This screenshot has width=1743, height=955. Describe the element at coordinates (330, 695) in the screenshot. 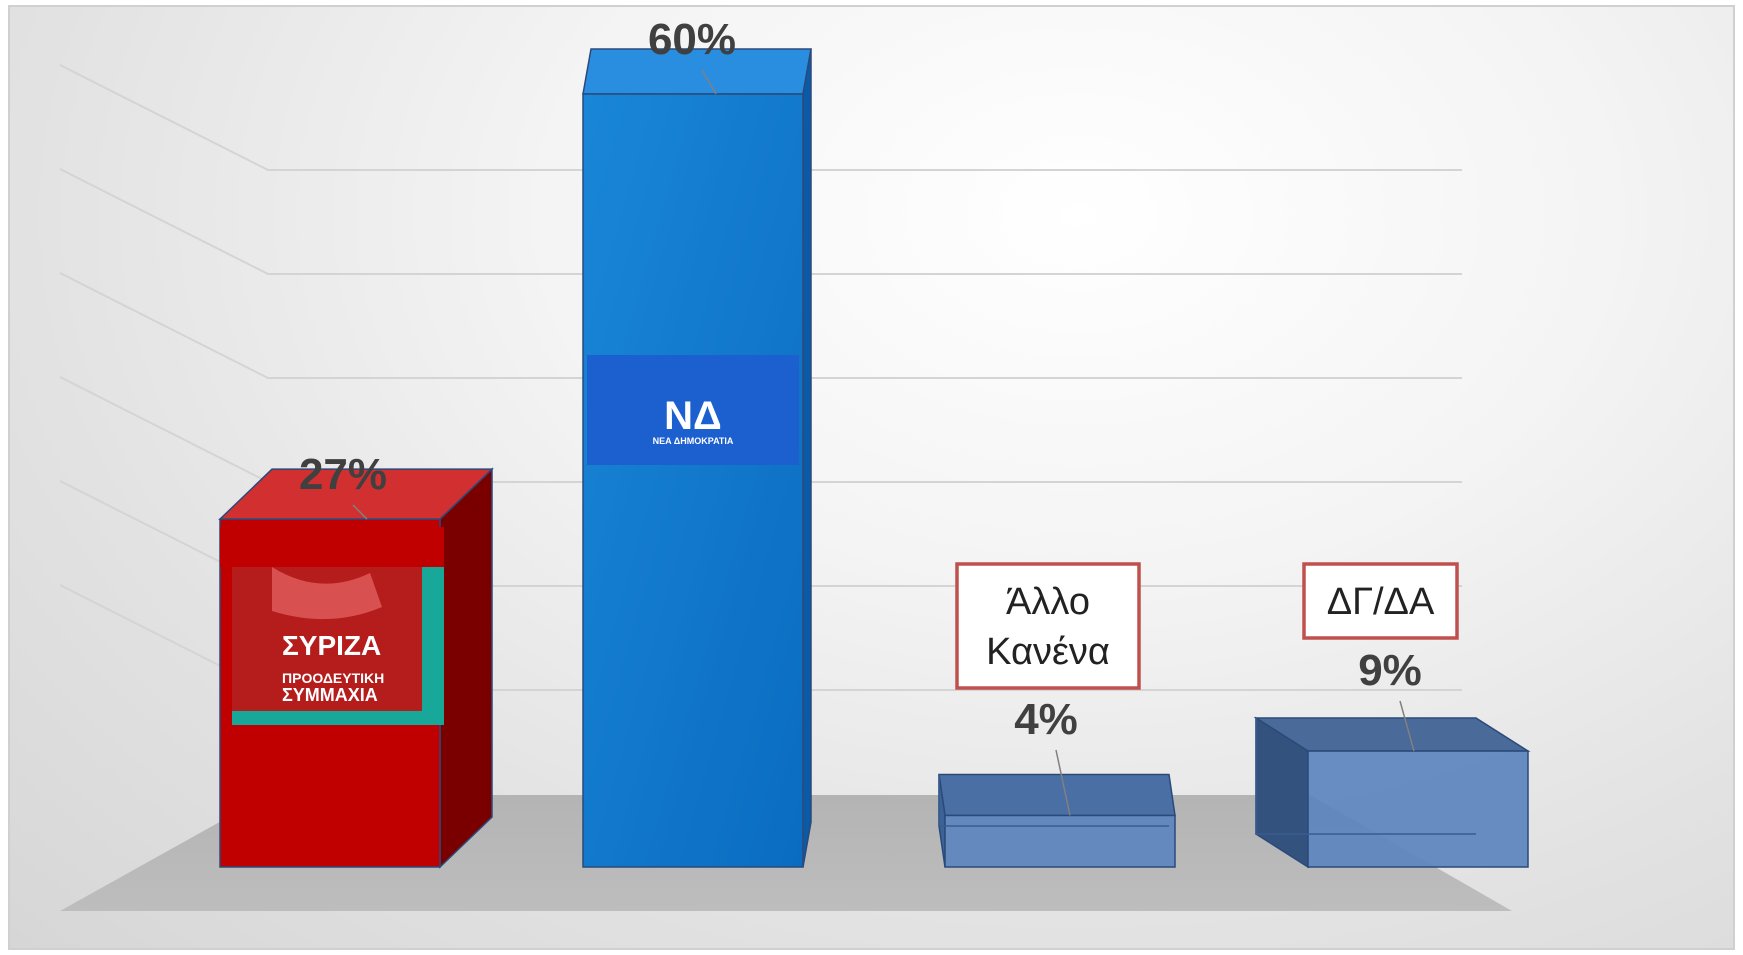

I see `syriza-logo-line2: ΣΥΜΜΑΧΙΑ` at that location.